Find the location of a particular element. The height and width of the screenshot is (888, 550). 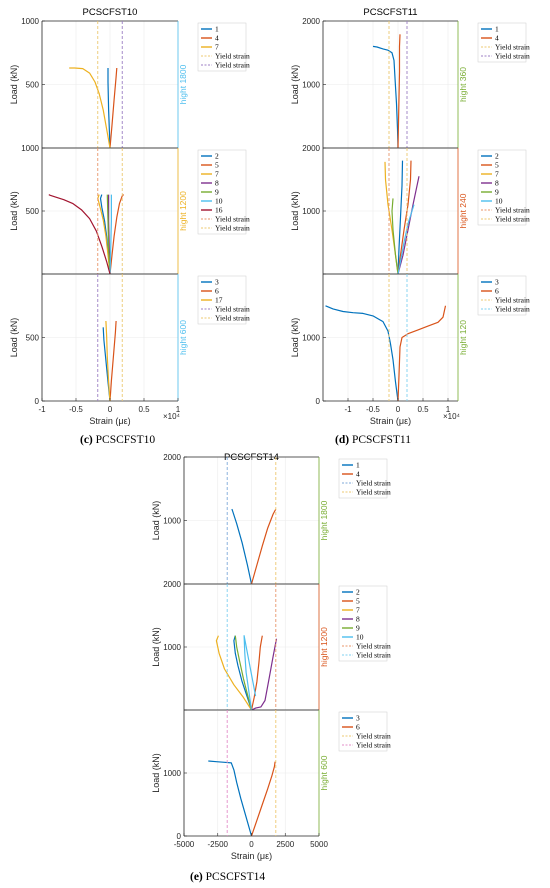

panel-height-label: hight 360 is located at coordinates (463, 84).